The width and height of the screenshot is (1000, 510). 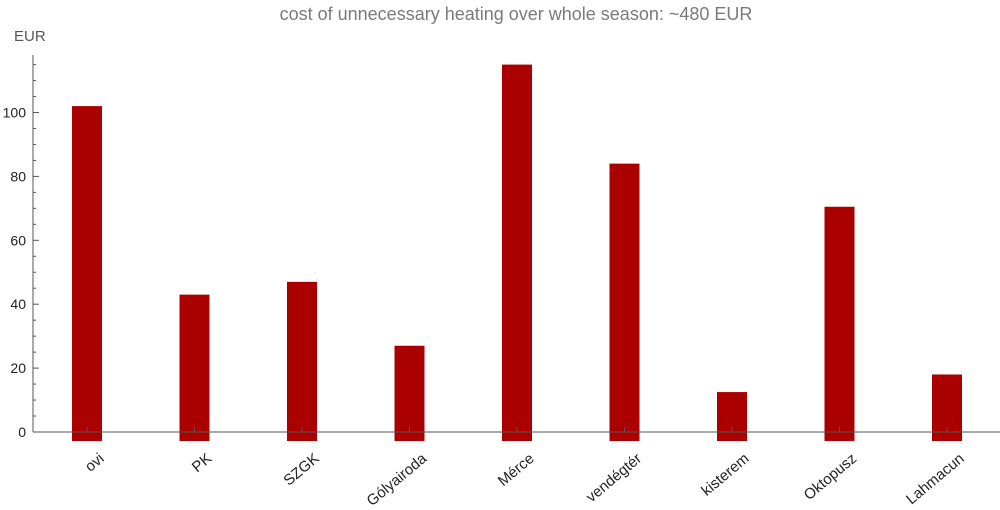 What do you see at coordinates (830, 477) in the screenshot?
I see `x-category-label: Oktopusz` at bounding box center [830, 477].